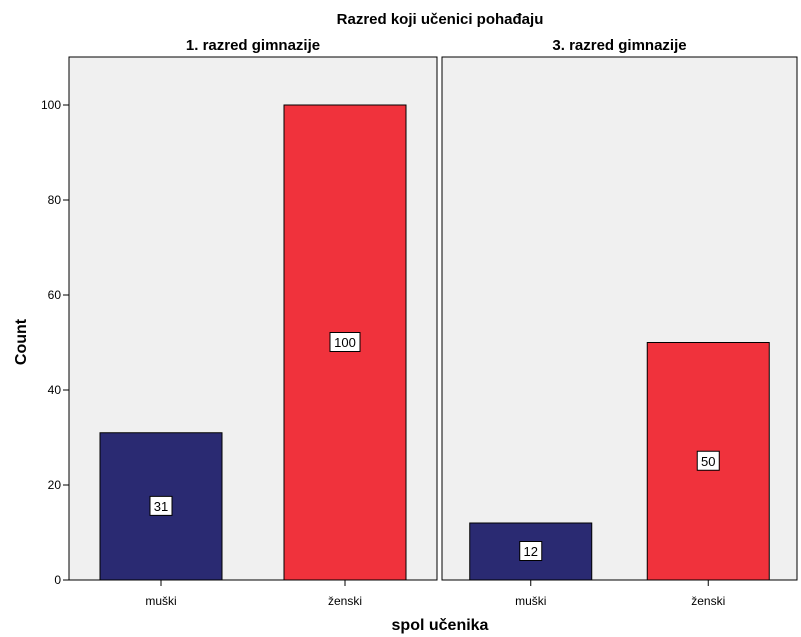  What do you see at coordinates (55, 295) in the screenshot?
I see `y-tick-label: 60` at bounding box center [55, 295].